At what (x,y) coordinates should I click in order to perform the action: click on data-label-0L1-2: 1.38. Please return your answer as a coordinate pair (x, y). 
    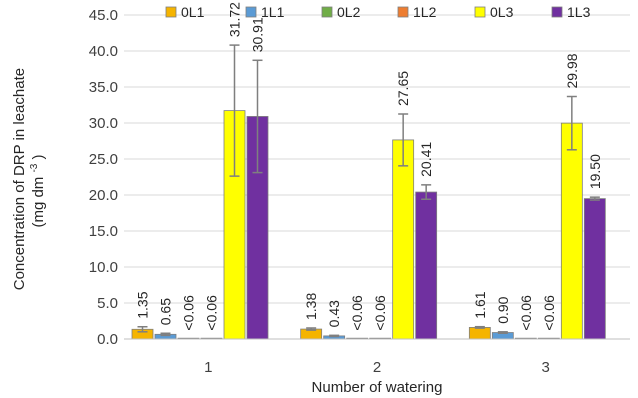
    Looking at the image, I should click on (311, 306).